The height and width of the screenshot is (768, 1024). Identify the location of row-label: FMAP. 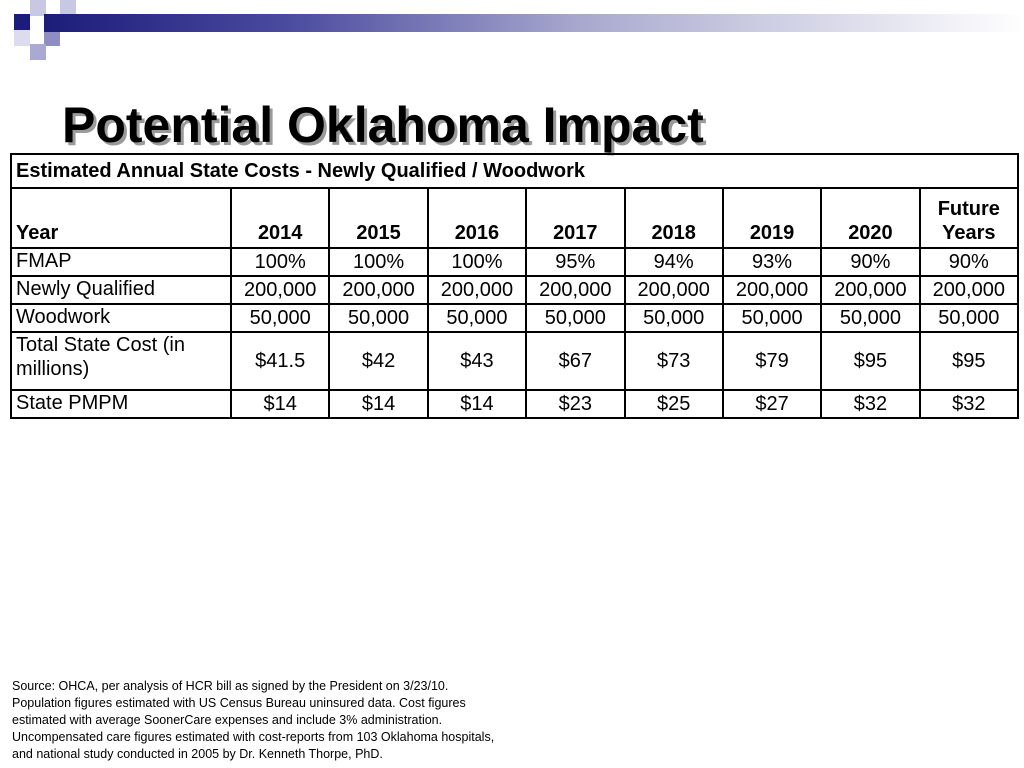
(121, 262).